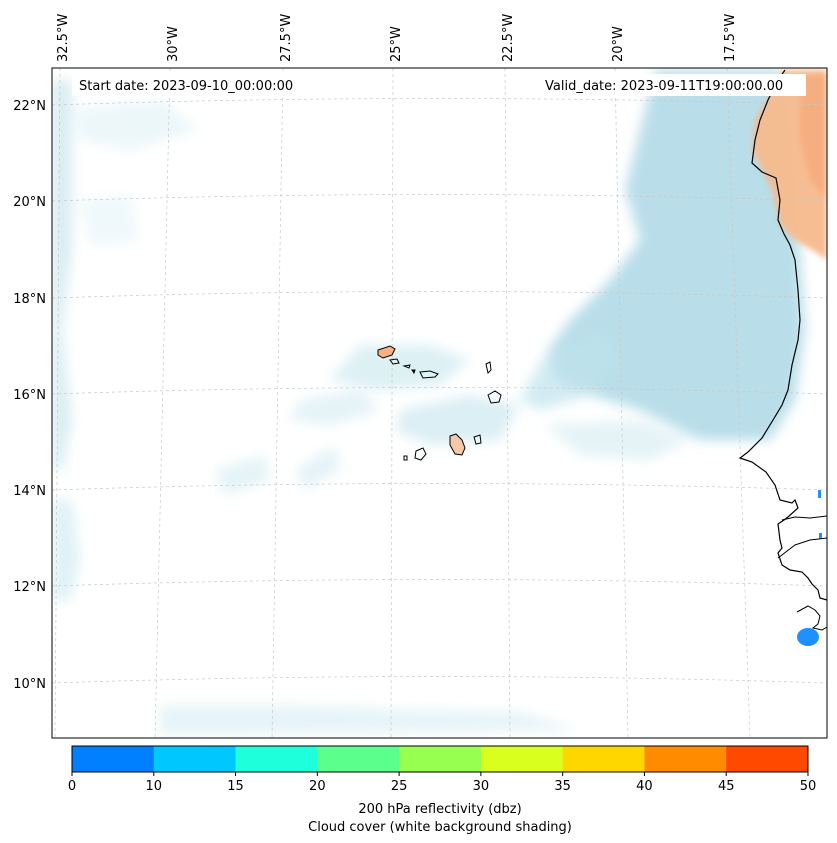 The height and width of the screenshot is (843, 837). Describe the element at coordinates (804, 518) in the screenshot. I see `gambia-river-outline` at that location.